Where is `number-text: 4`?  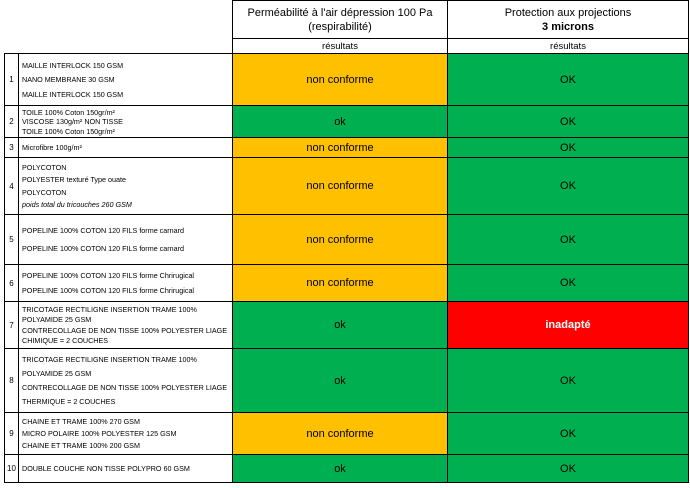 number-text: 4 is located at coordinates (11, 186).